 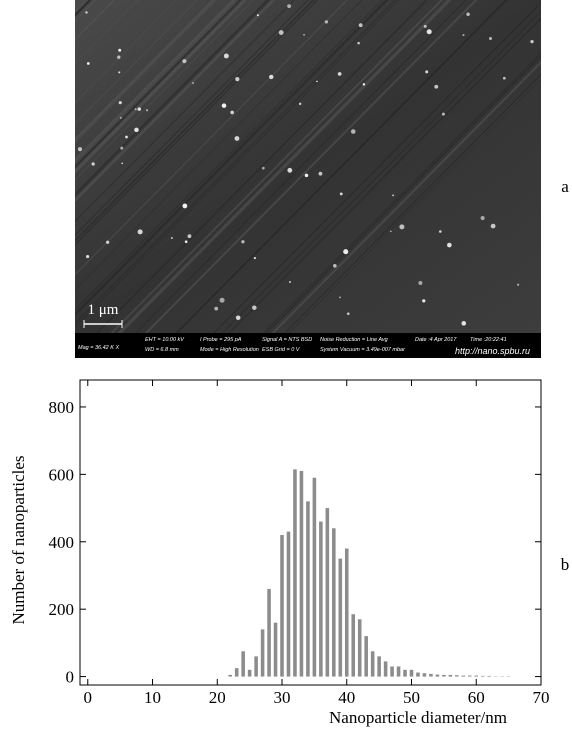 I want to click on y-tick-label: 600, so click(x=62, y=474).